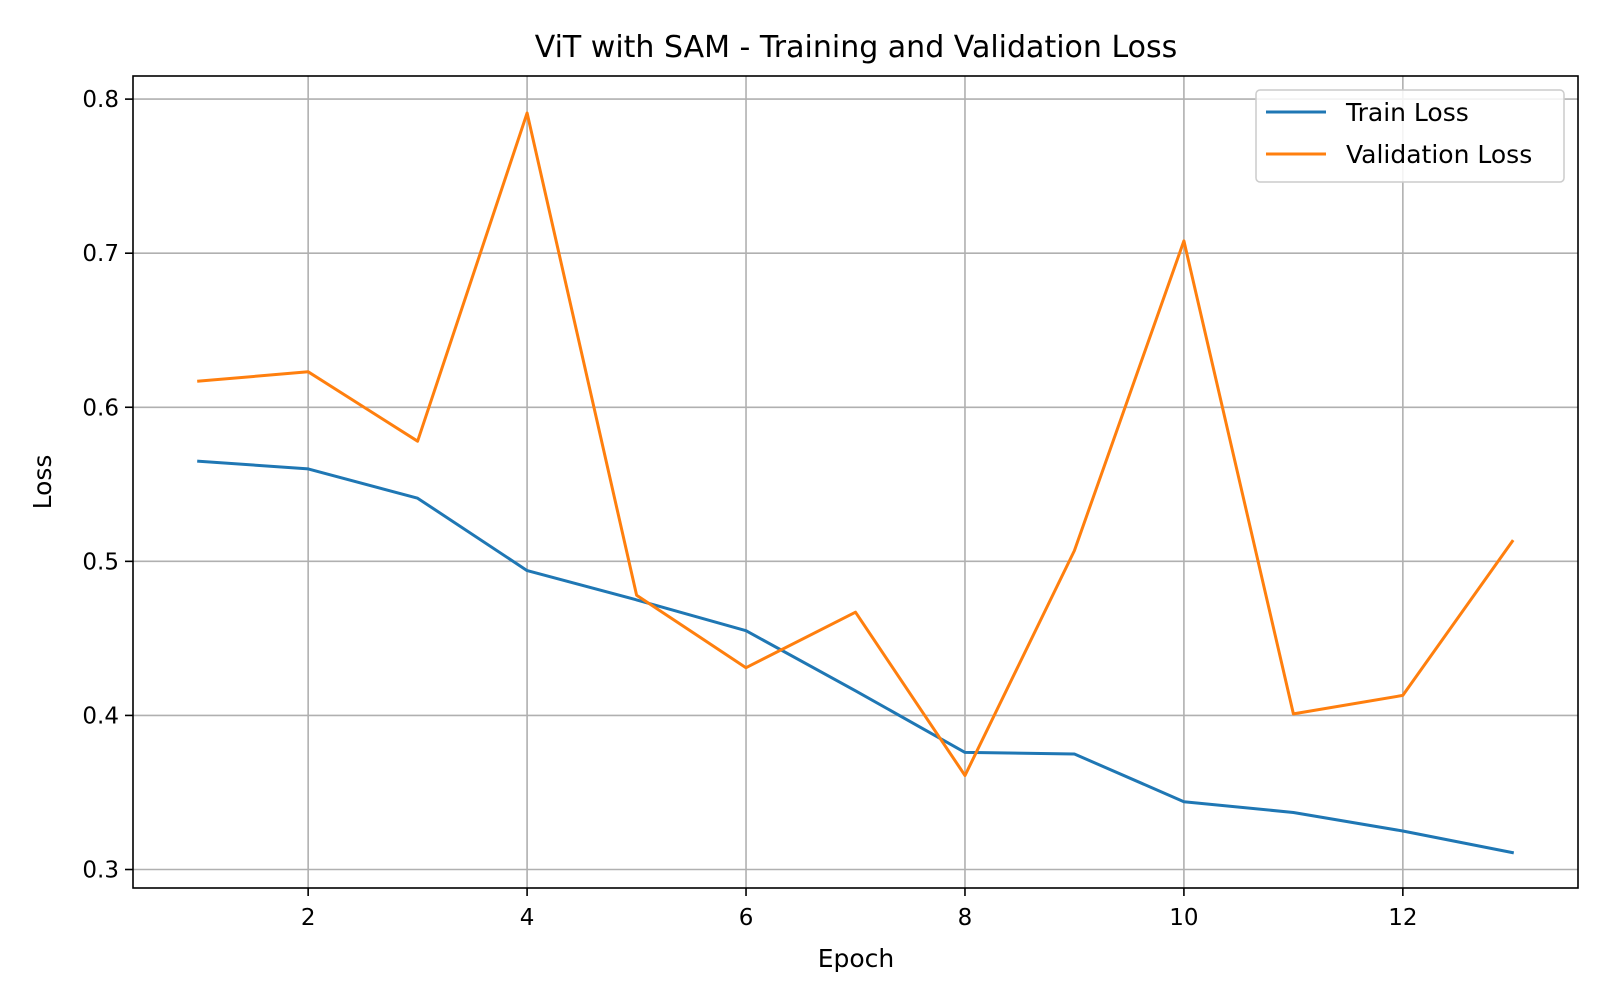  I want to click on x-tick-label: 8, so click(965, 918).